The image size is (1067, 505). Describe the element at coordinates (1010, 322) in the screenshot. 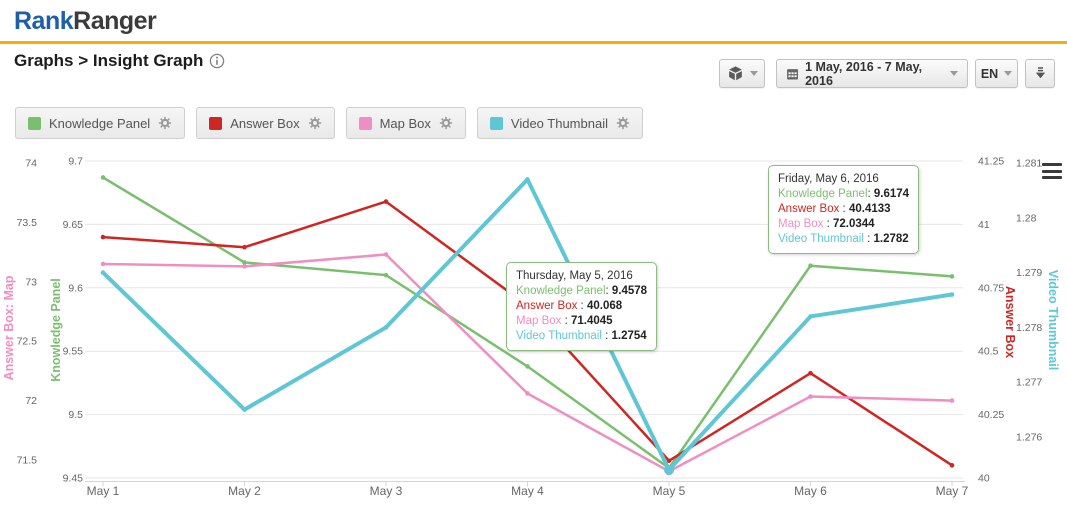

I see `y-axis-title-answer-box: Answer Box` at that location.